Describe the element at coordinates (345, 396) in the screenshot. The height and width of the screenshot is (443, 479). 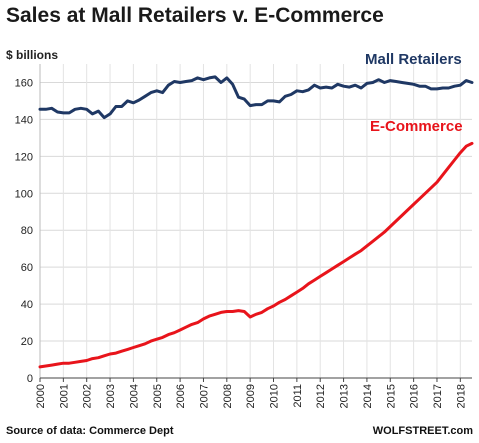
I see `x-tick-label: 2013` at that location.